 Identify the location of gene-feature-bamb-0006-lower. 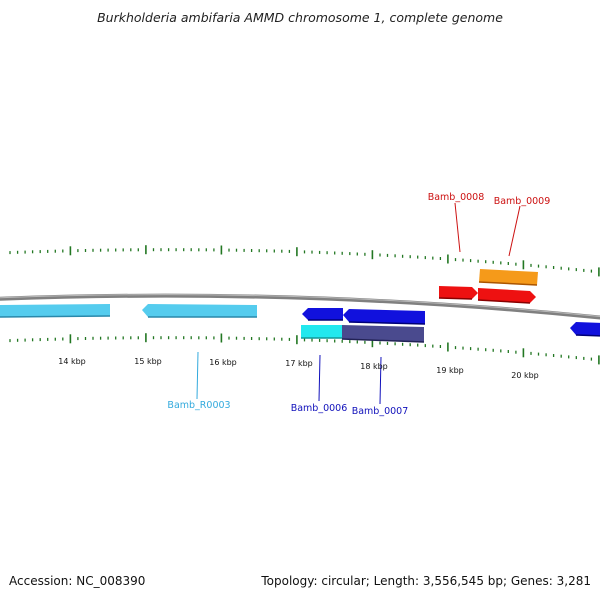
(321, 332).